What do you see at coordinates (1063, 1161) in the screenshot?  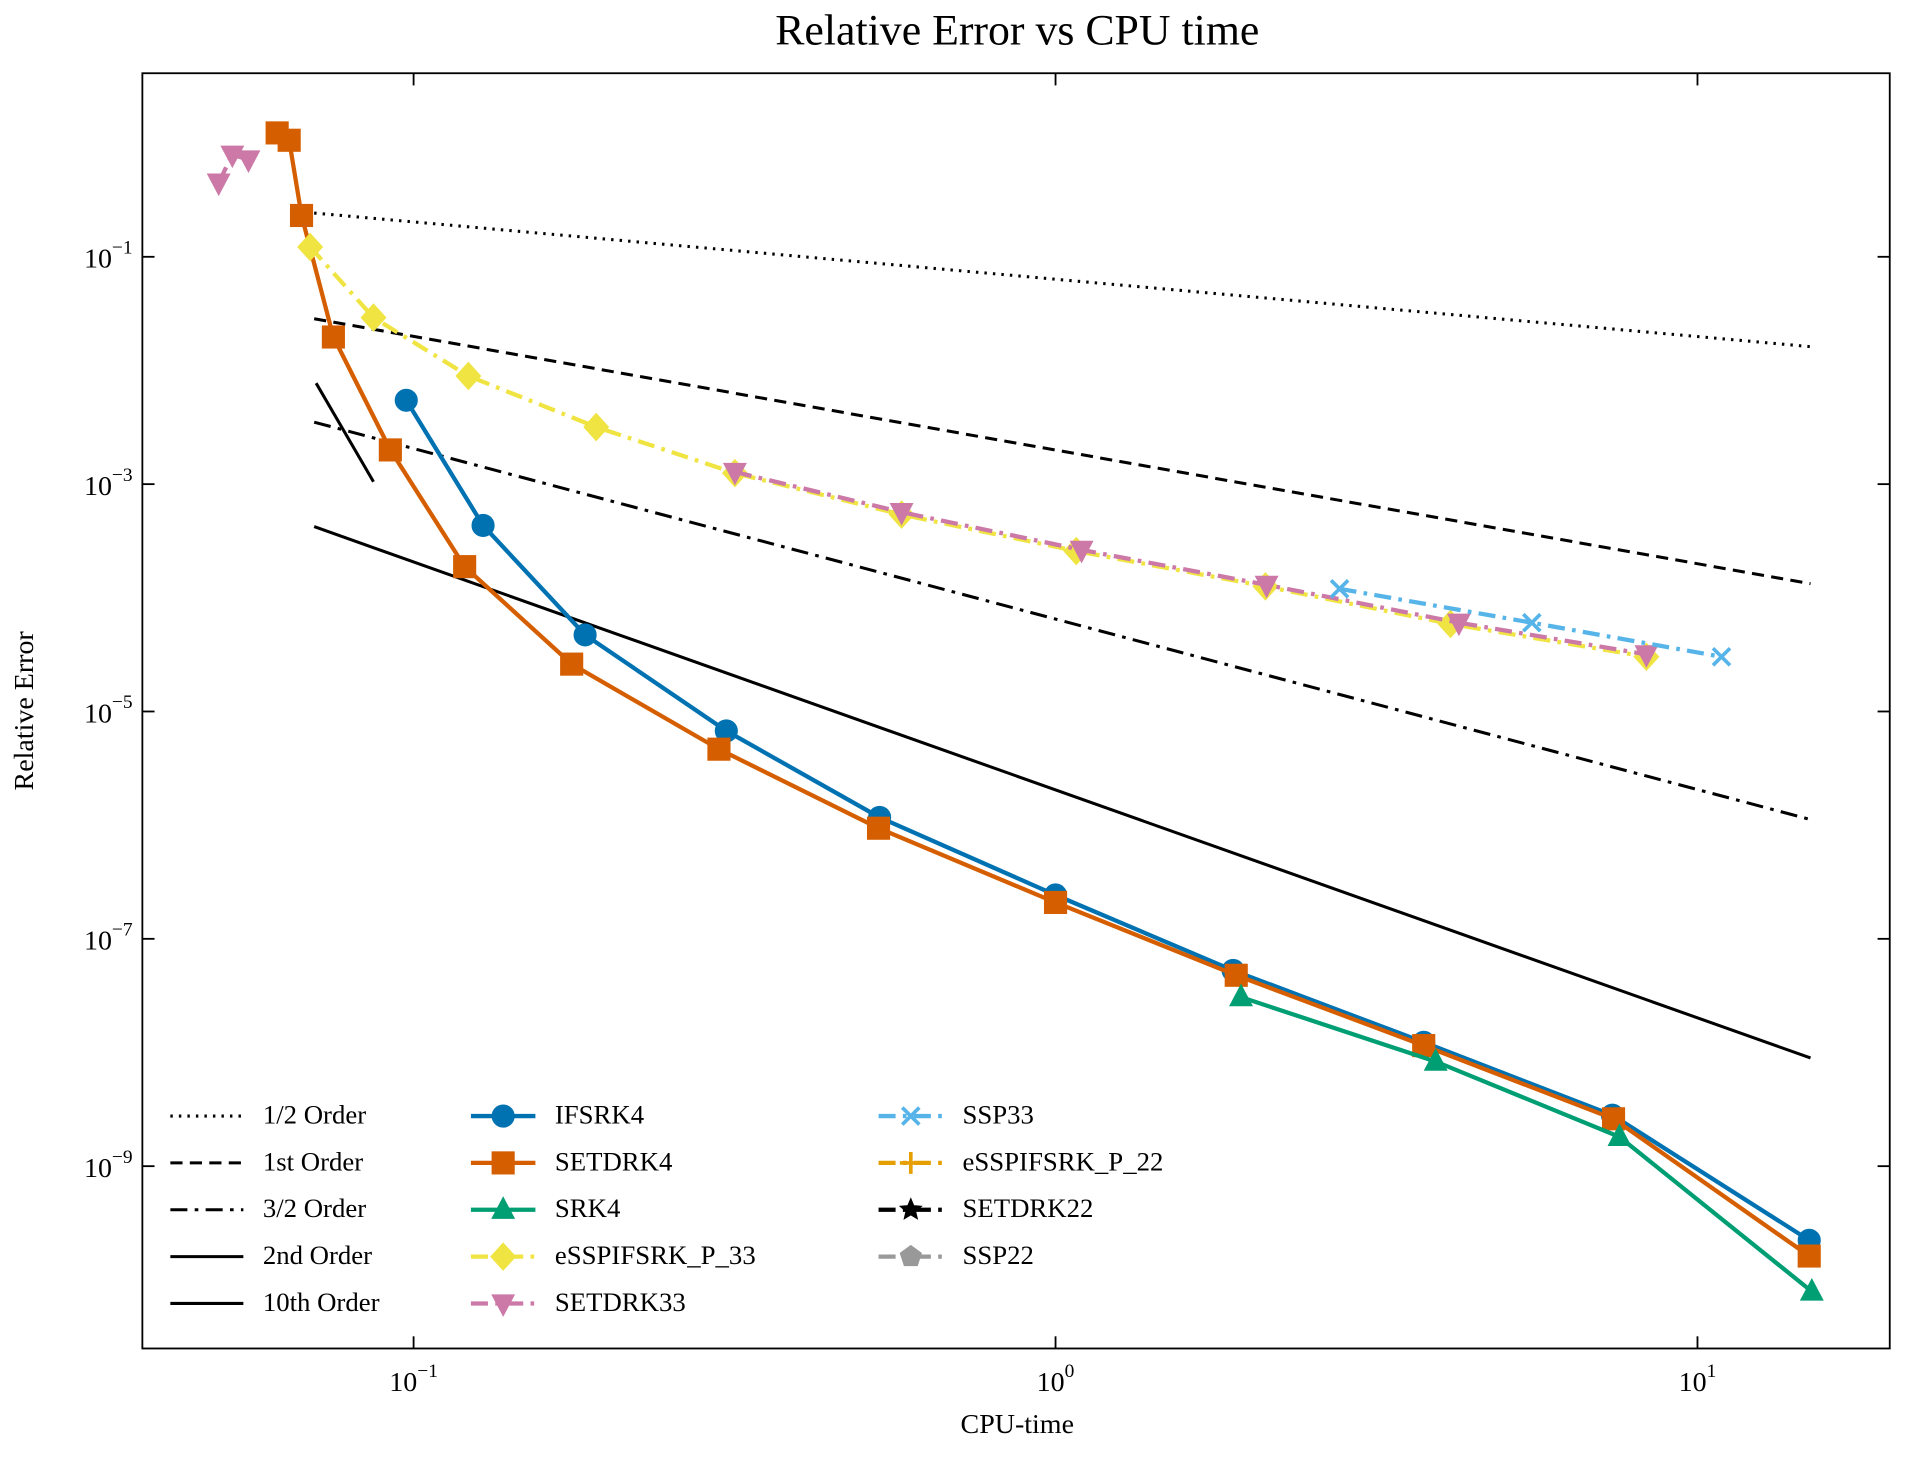 I see `legend-label: eSSPIFSRK_P_22` at bounding box center [1063, 1161].